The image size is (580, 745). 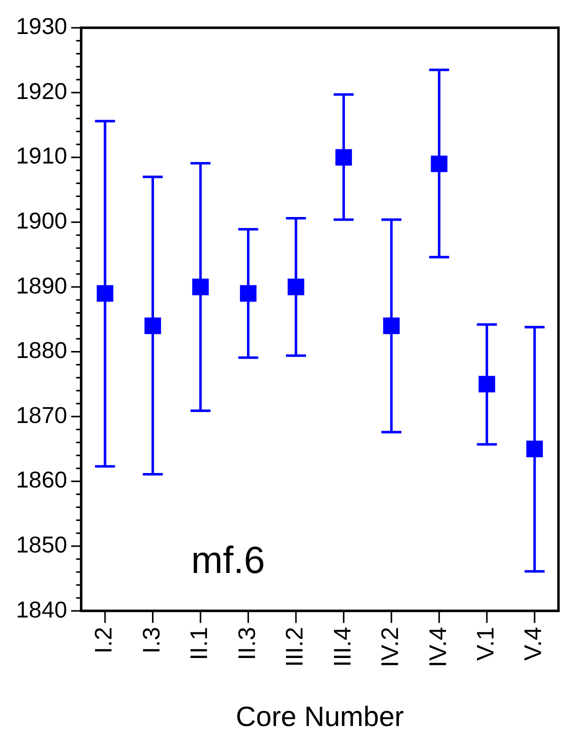 What do you see at coordinates (228, 561) in the screenshot?
I see `annotation: mf.6` at bounding box center [228, 561].